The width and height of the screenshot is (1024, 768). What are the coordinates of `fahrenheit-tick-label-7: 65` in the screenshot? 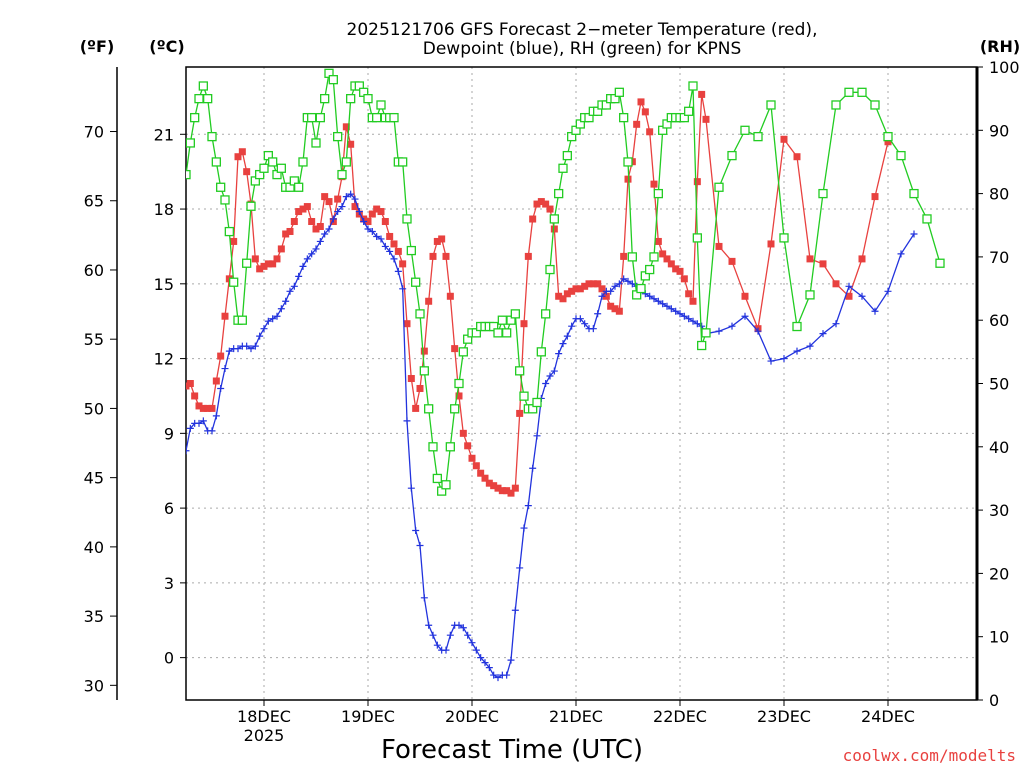 It's located at (94, 201).